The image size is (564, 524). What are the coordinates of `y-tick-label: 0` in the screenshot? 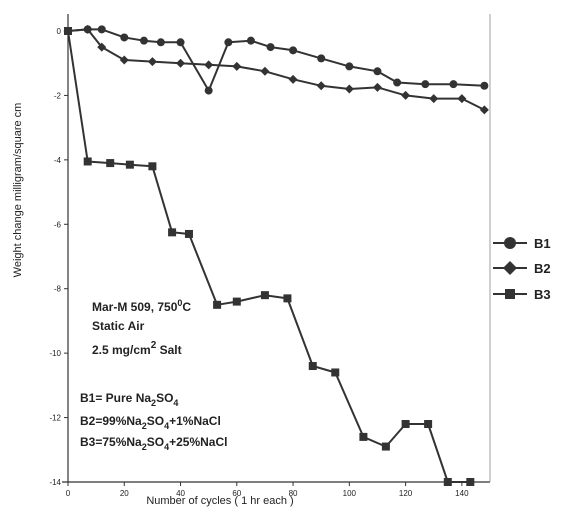 It's located at (59, 31).